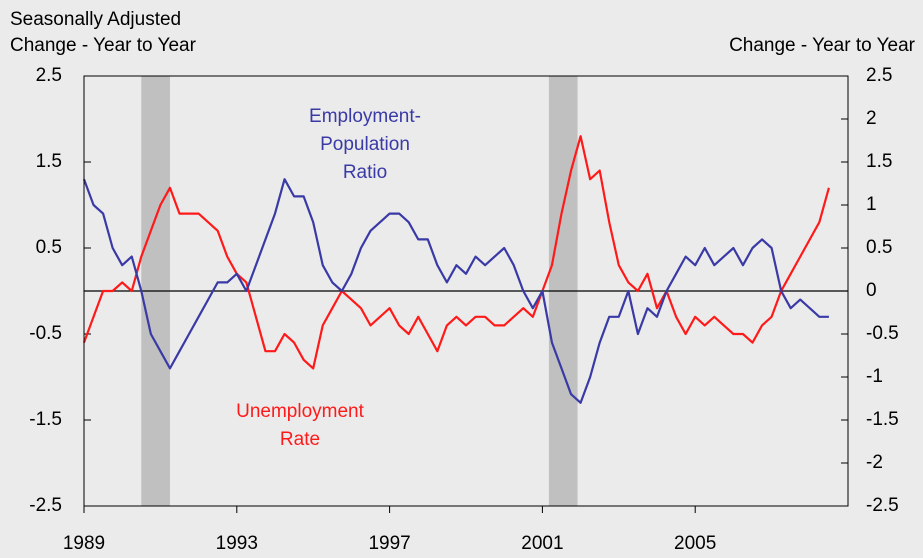 The height and width of the screenshot is (558, 923). What do you see at coordinates (45, 505) in the screenshot?
I see `y-tick-label: -2.5` at bounding box center [45, 505].